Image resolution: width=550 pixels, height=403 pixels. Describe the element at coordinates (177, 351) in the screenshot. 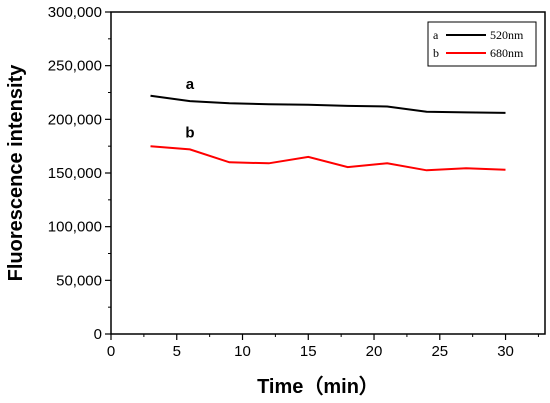

I see `x-tick-label: 5` at that location.